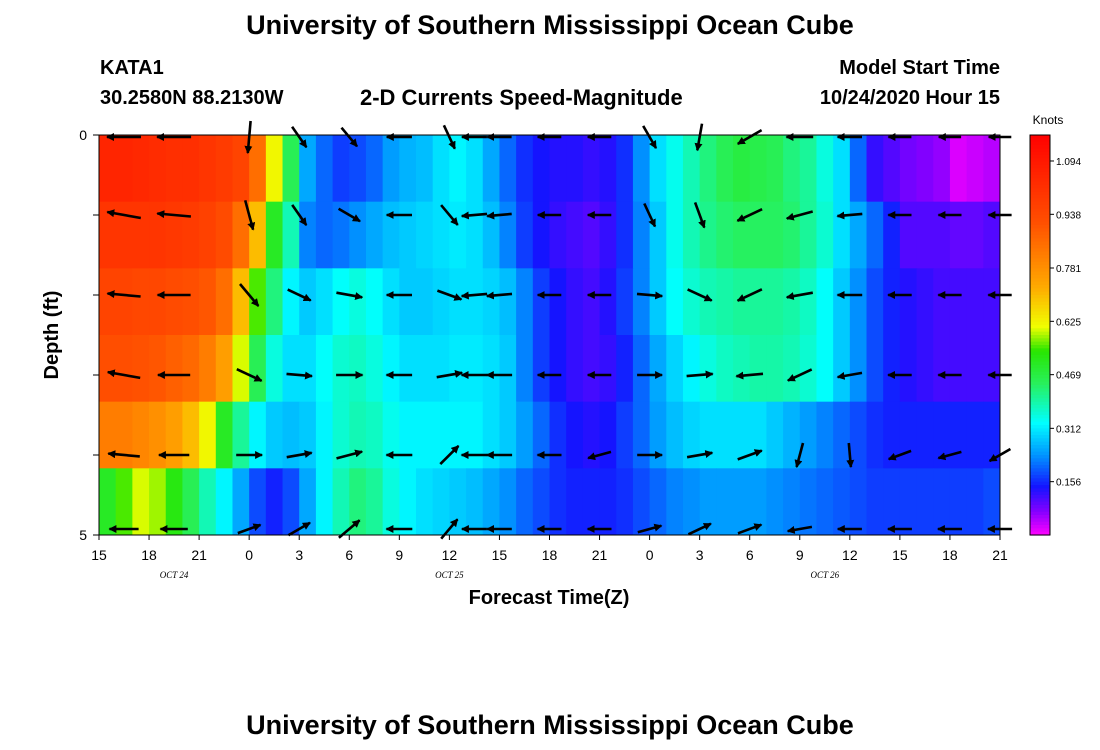 This screenshot has height=750, width=1100. What do you see at coordinates (700, 555) in the screenshot?
I see `x-tick-label: 3` at bounding box center [700, 555].